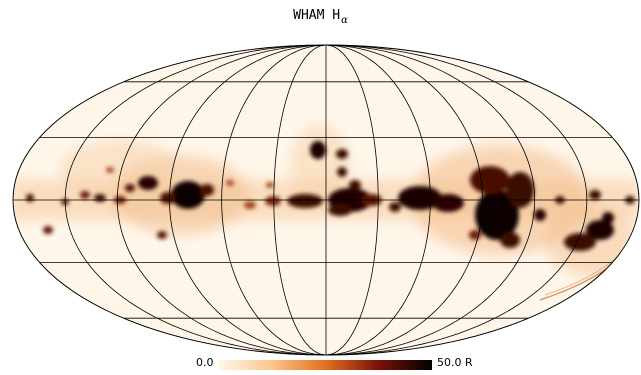 Image resolution: width=641 pixels, height=375 pixels. I want to click on colorbar, so click(325, 365).